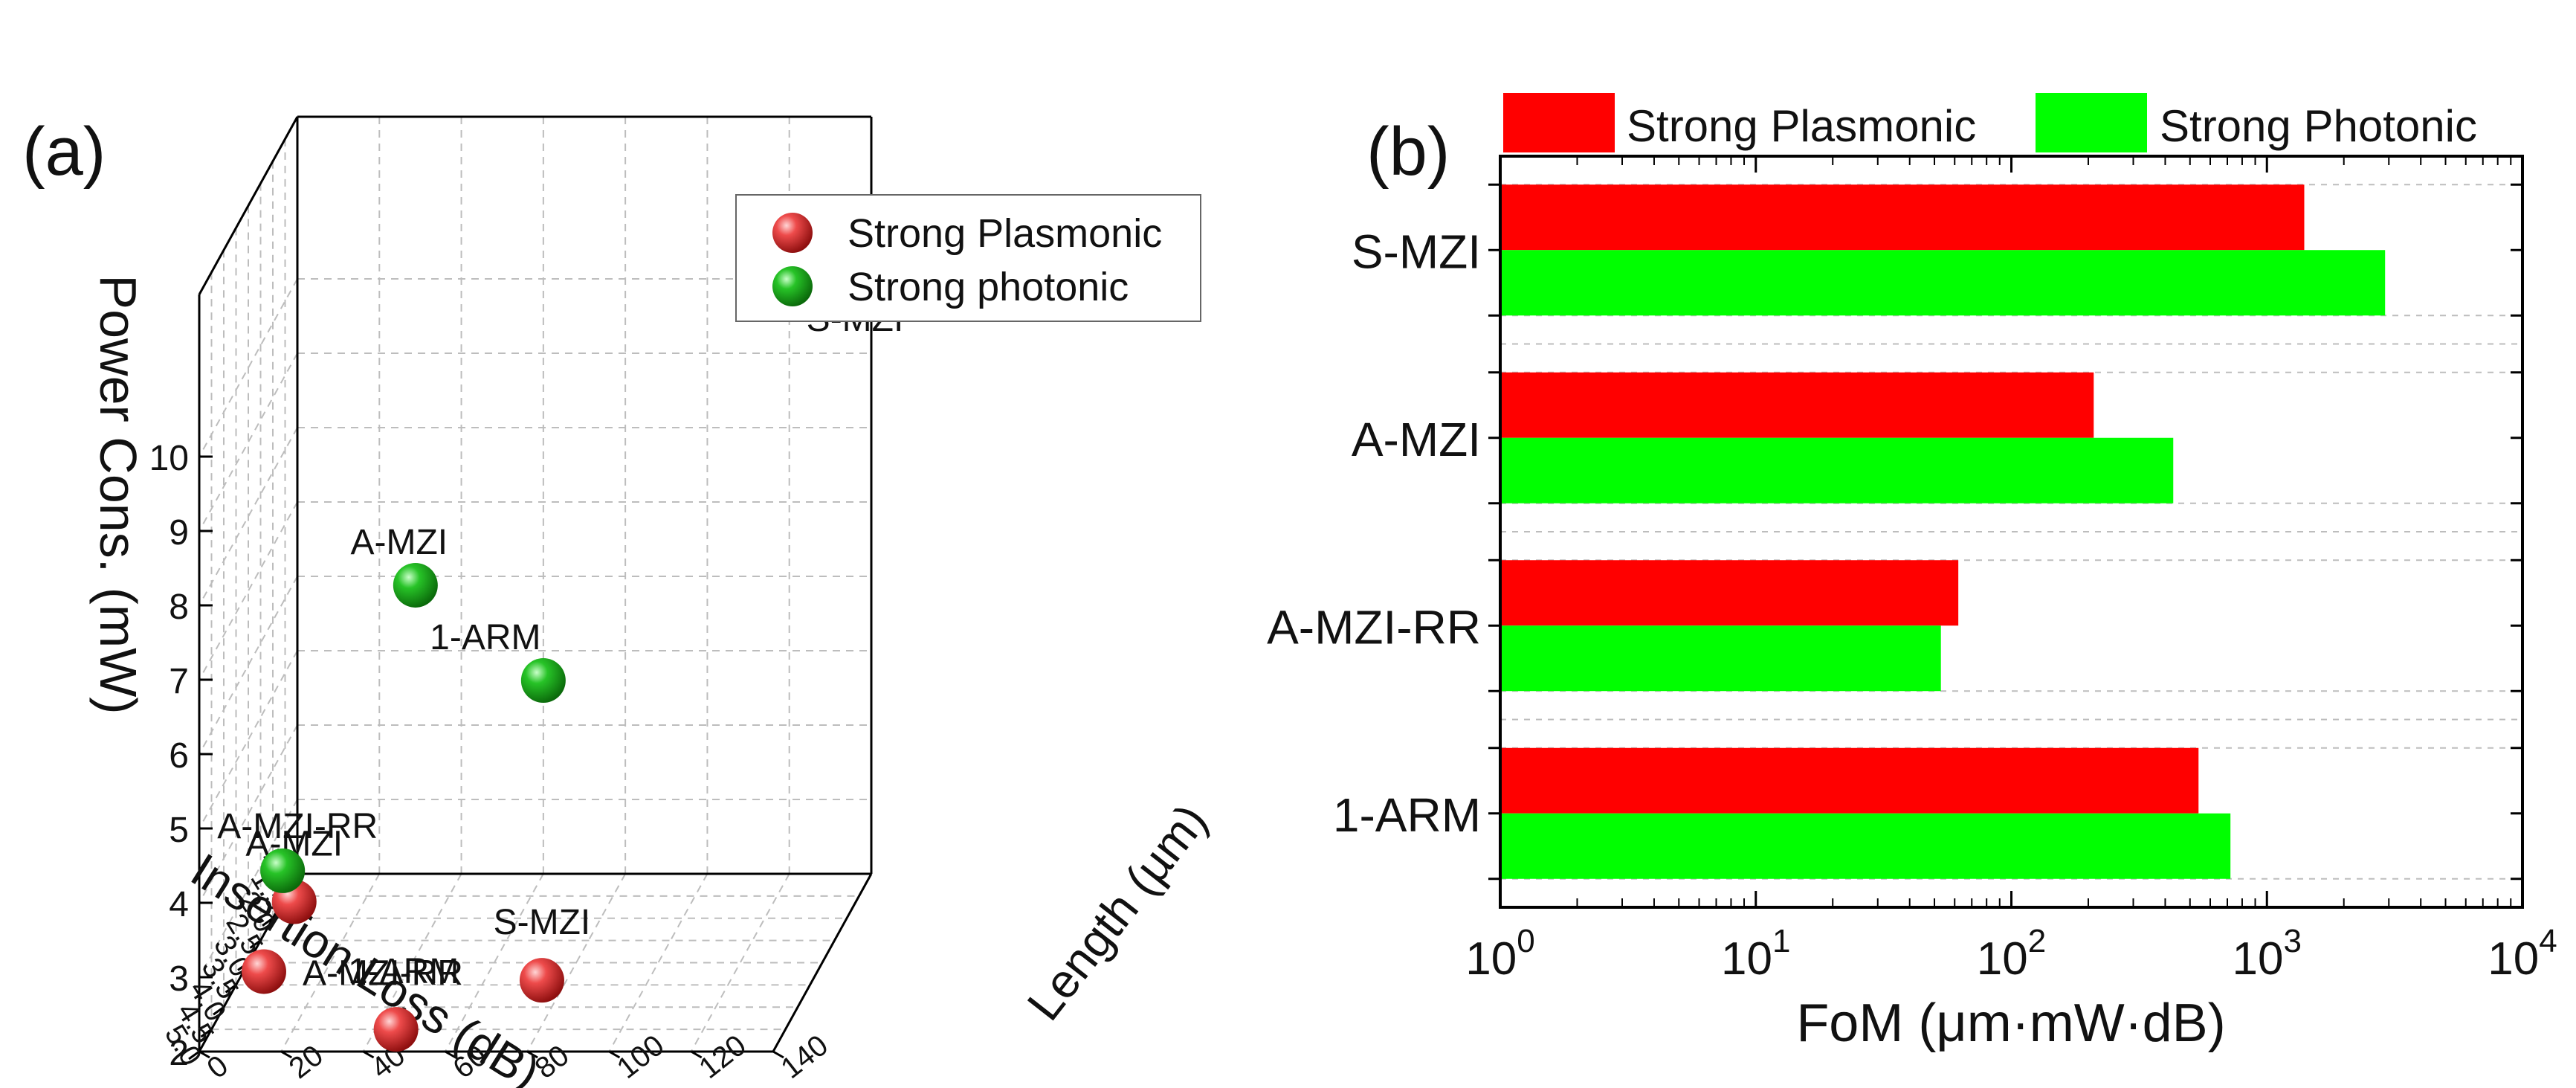 The image size is (2576, 1088). I want to click on z-tick-label: 10, so click(169, 458).